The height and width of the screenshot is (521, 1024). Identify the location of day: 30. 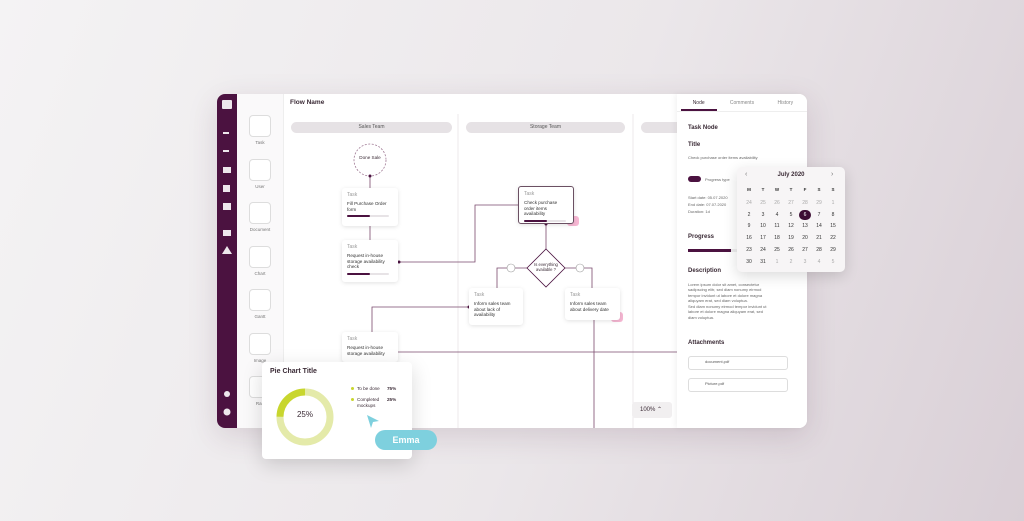
(749, 261).